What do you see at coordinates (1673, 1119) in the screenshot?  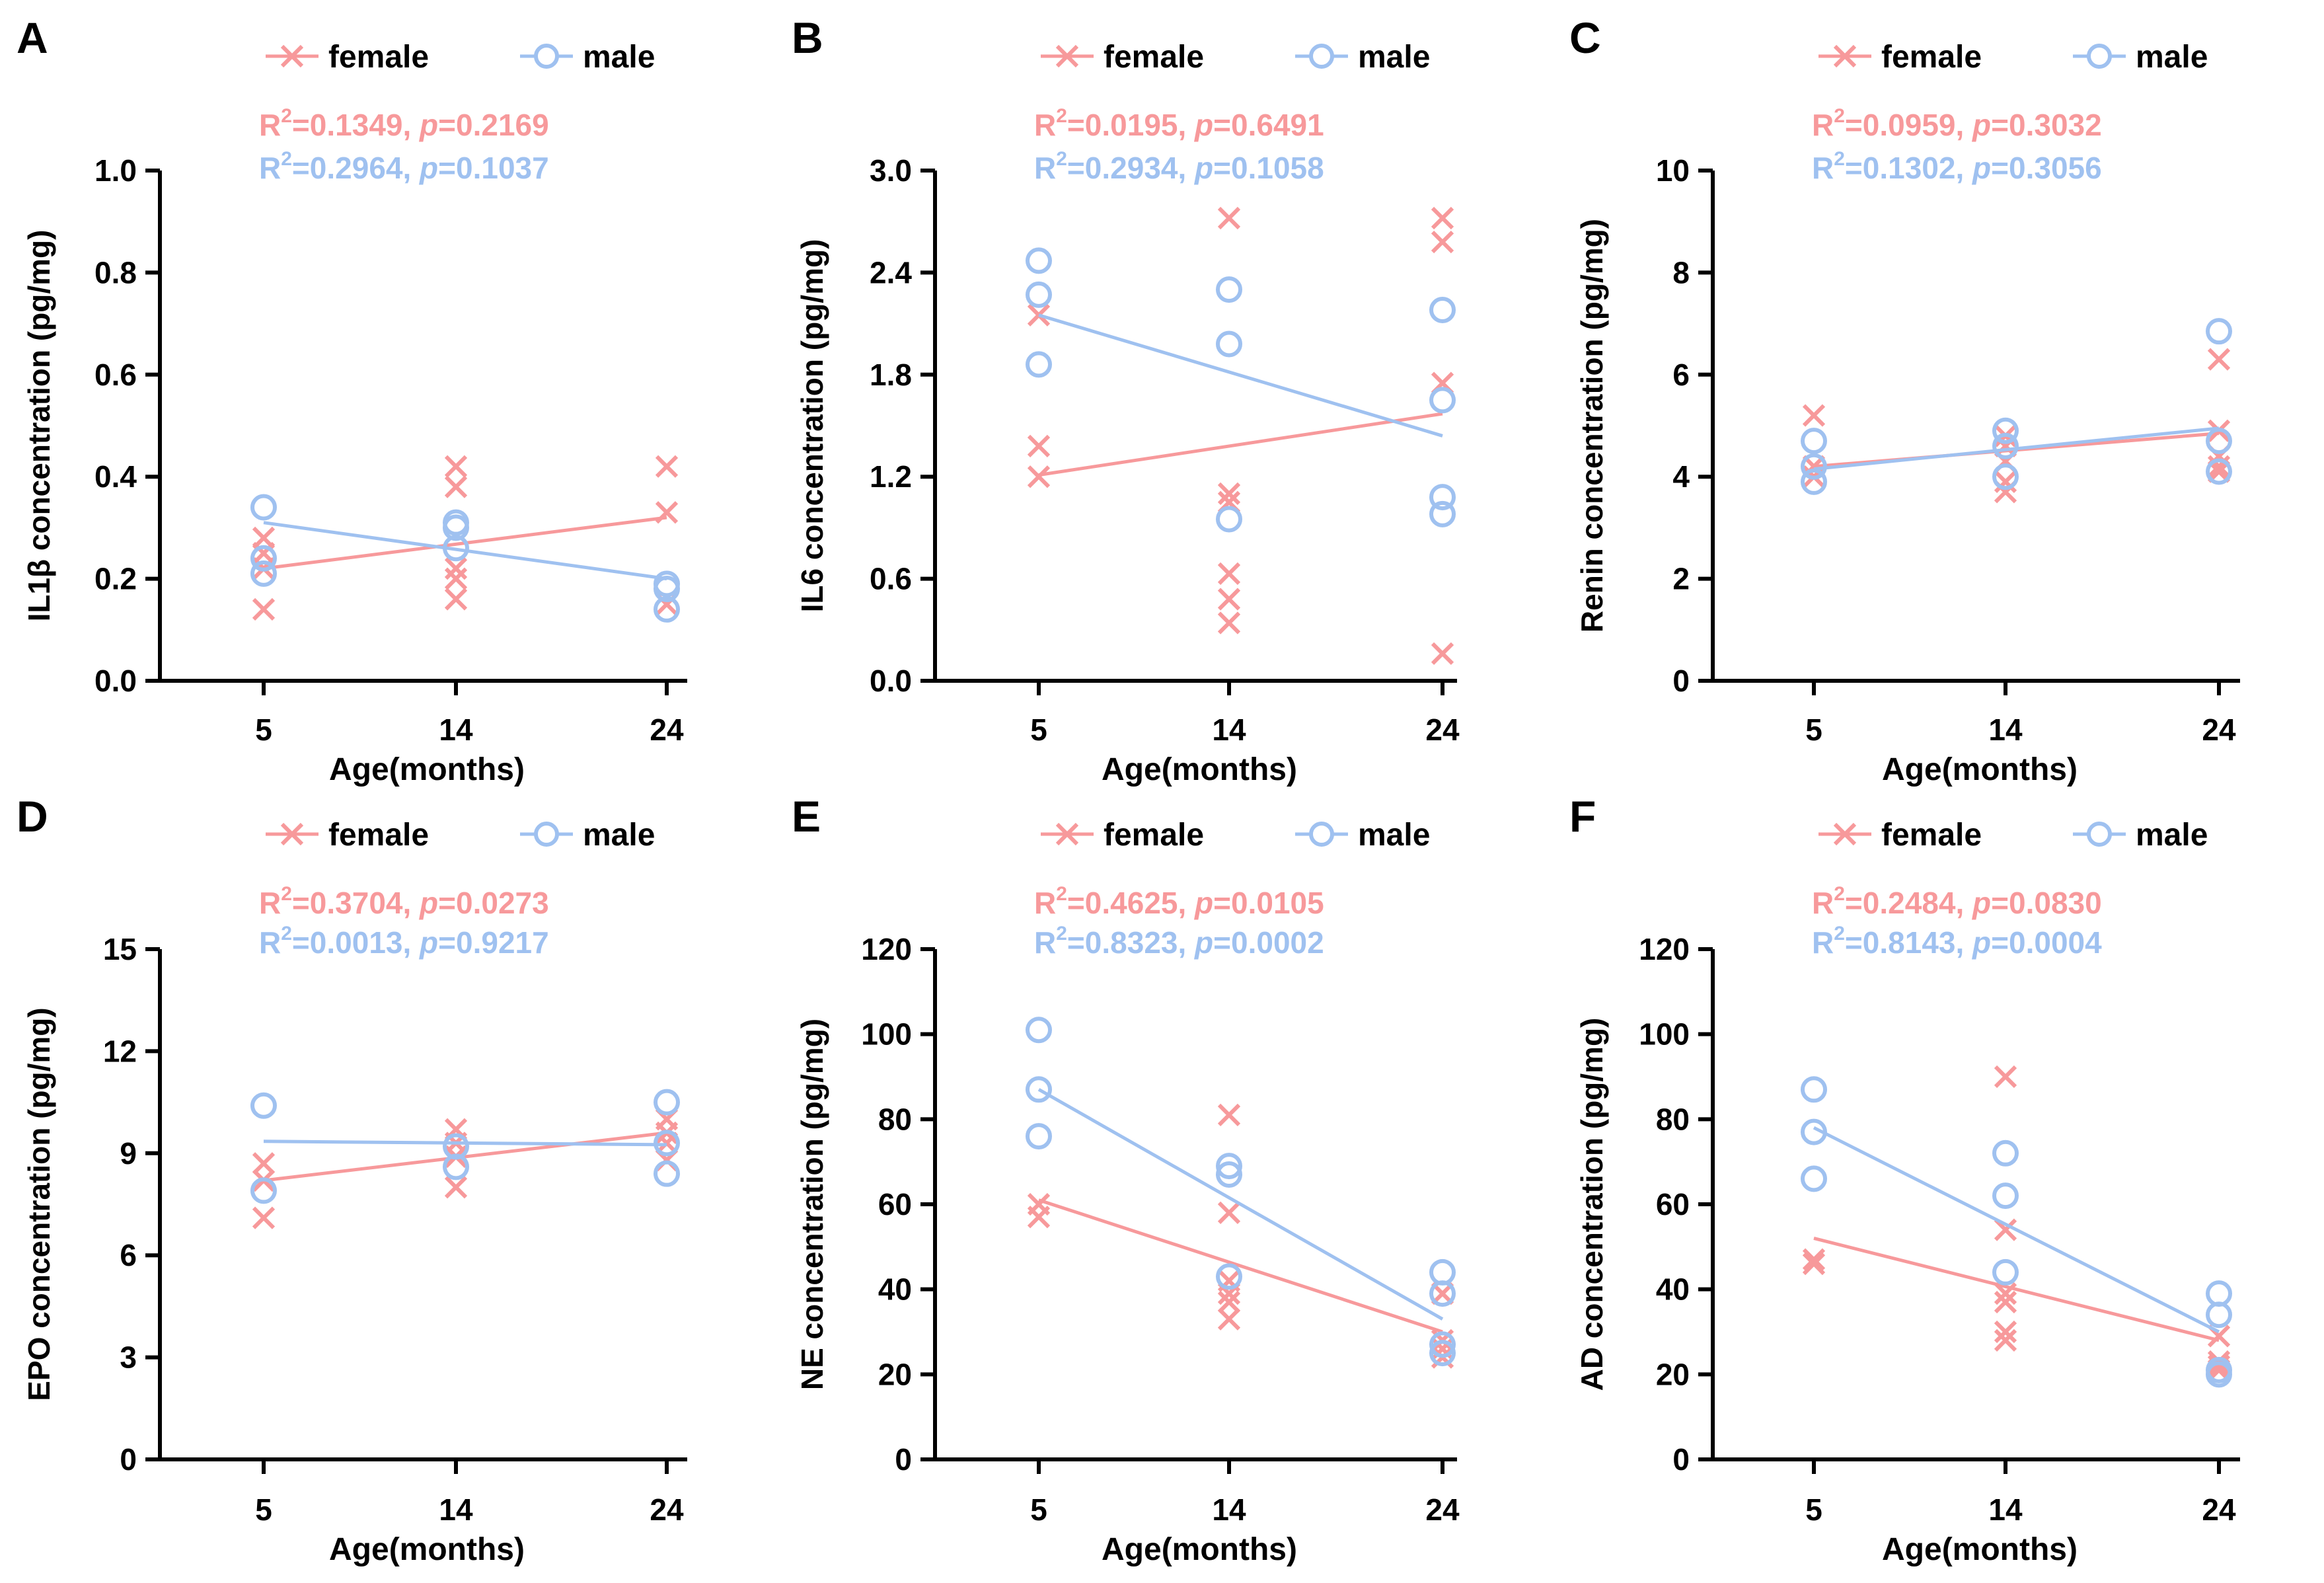 I see `y-tick-label: 80` at bounding box center [1673, 1119].